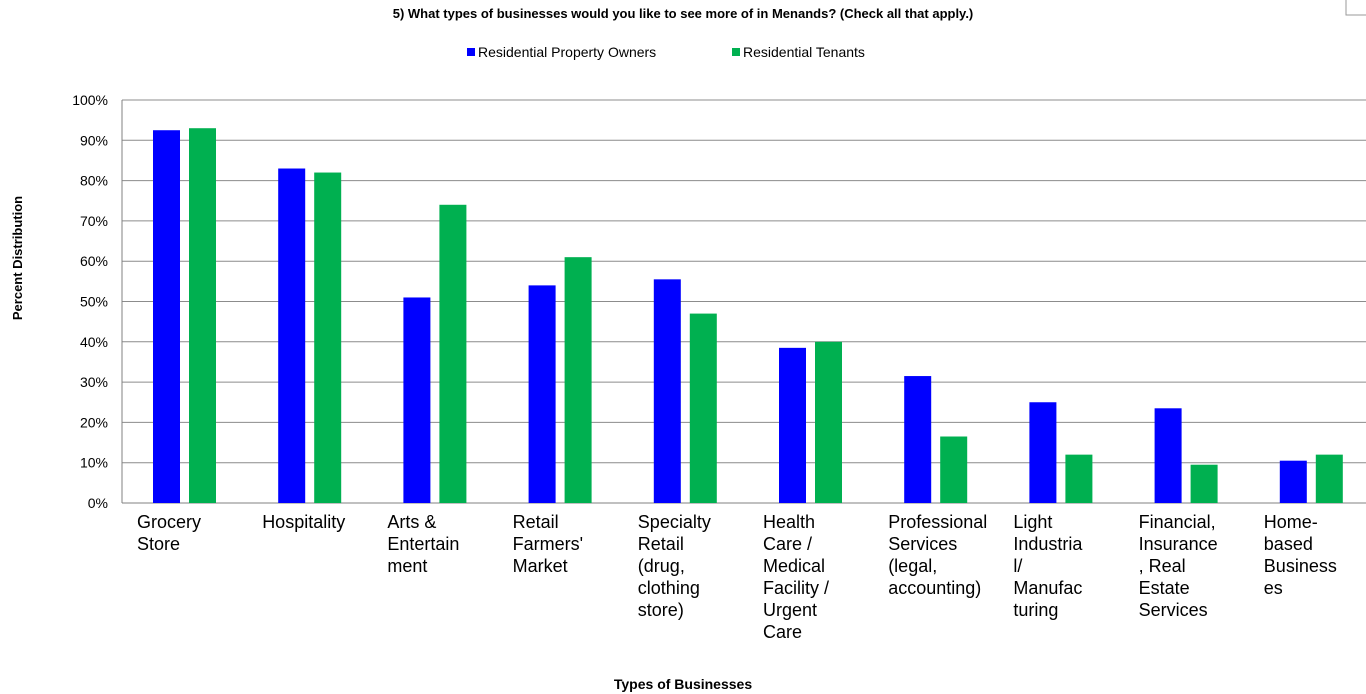  What do you see at coordinates (796, 577) in the screenshot?
I see `category-label: Health Care / Medical Facility / Urgent Care` at bounding box center [796, 577].